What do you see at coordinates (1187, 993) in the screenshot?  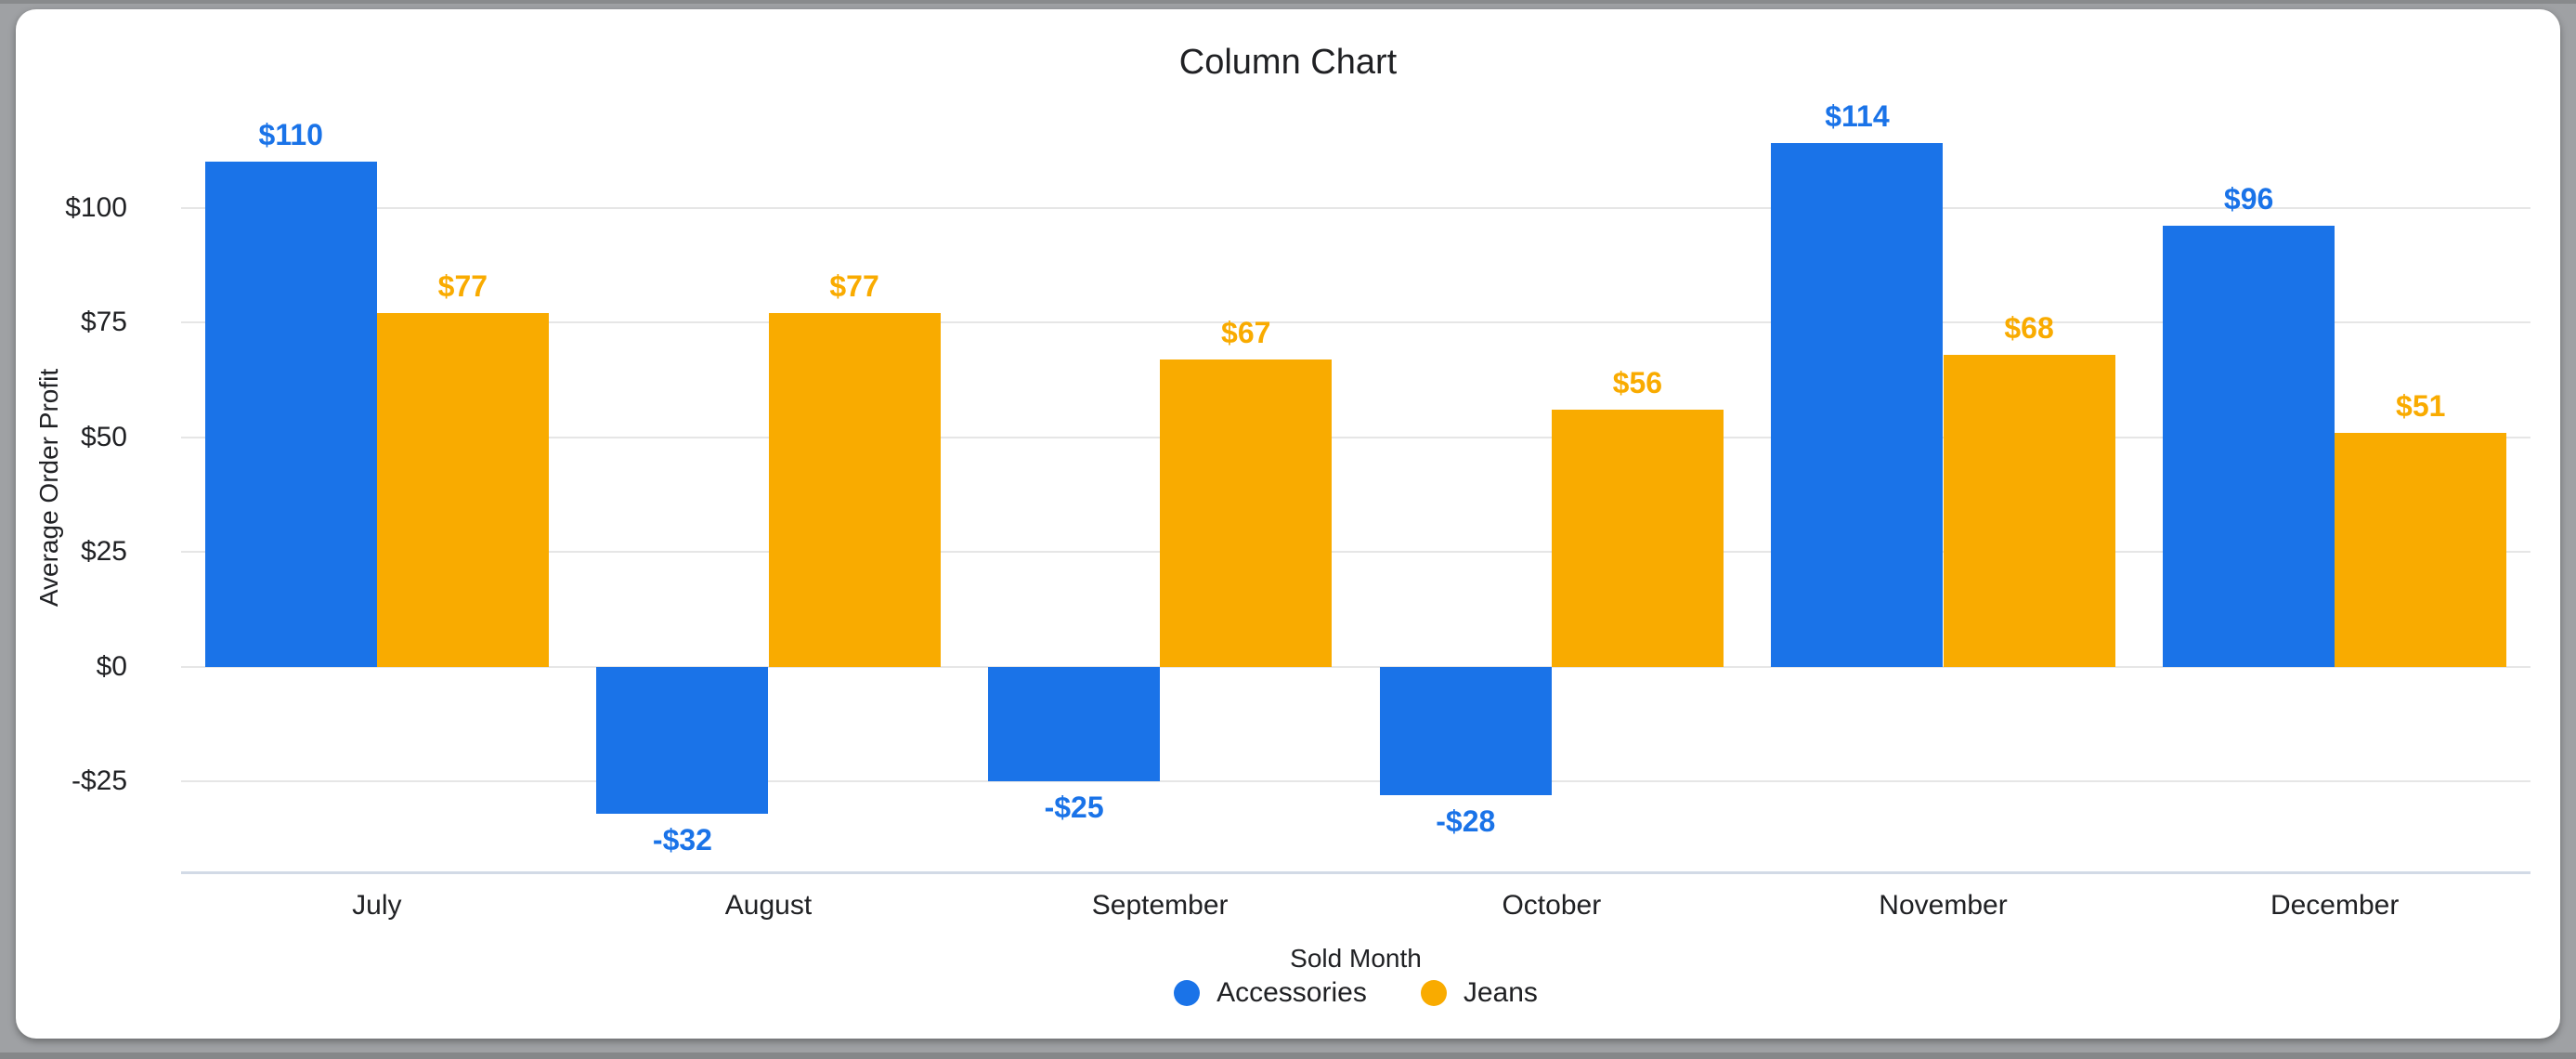 I see `legend-swatch-accessories` at bounding box center [1187, 993].